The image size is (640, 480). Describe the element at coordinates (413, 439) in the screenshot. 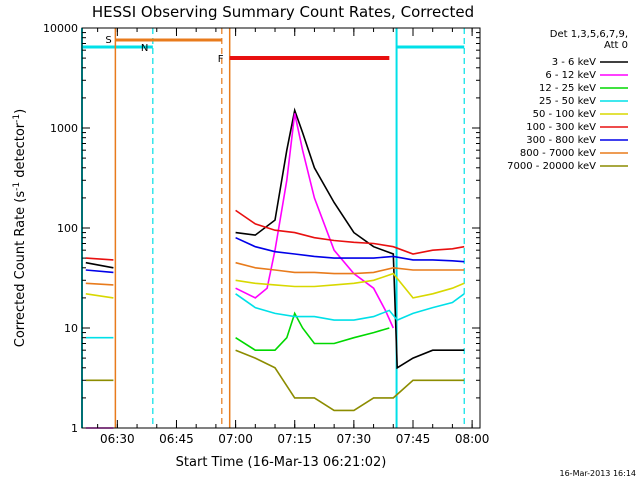

I see `x-tick-label-5: 07:45` at that location.